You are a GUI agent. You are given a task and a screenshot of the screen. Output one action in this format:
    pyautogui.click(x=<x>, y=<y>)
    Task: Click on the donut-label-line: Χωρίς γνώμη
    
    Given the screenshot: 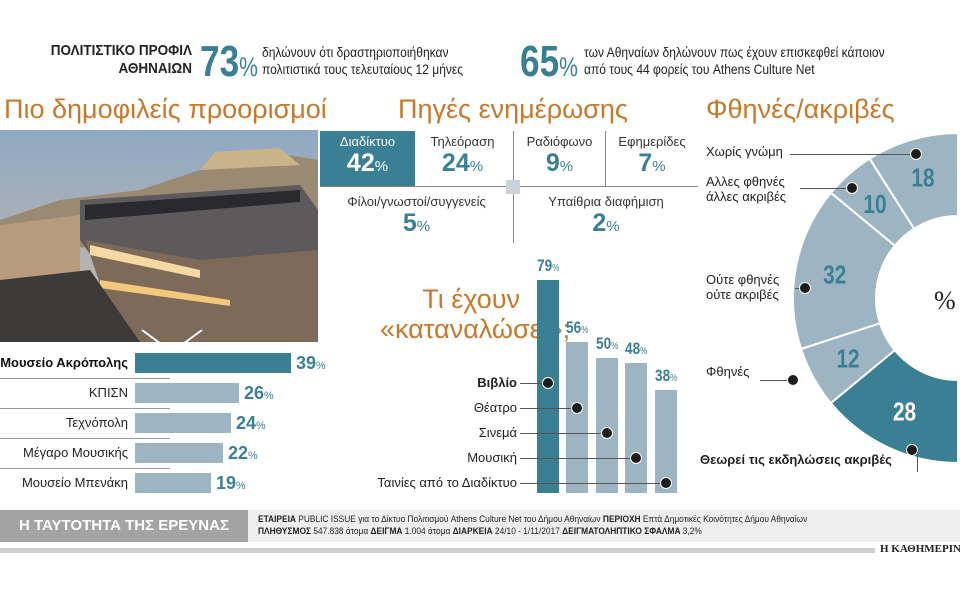 What is the action you would take?
    pyautogui.click(x=744, y=151)
    